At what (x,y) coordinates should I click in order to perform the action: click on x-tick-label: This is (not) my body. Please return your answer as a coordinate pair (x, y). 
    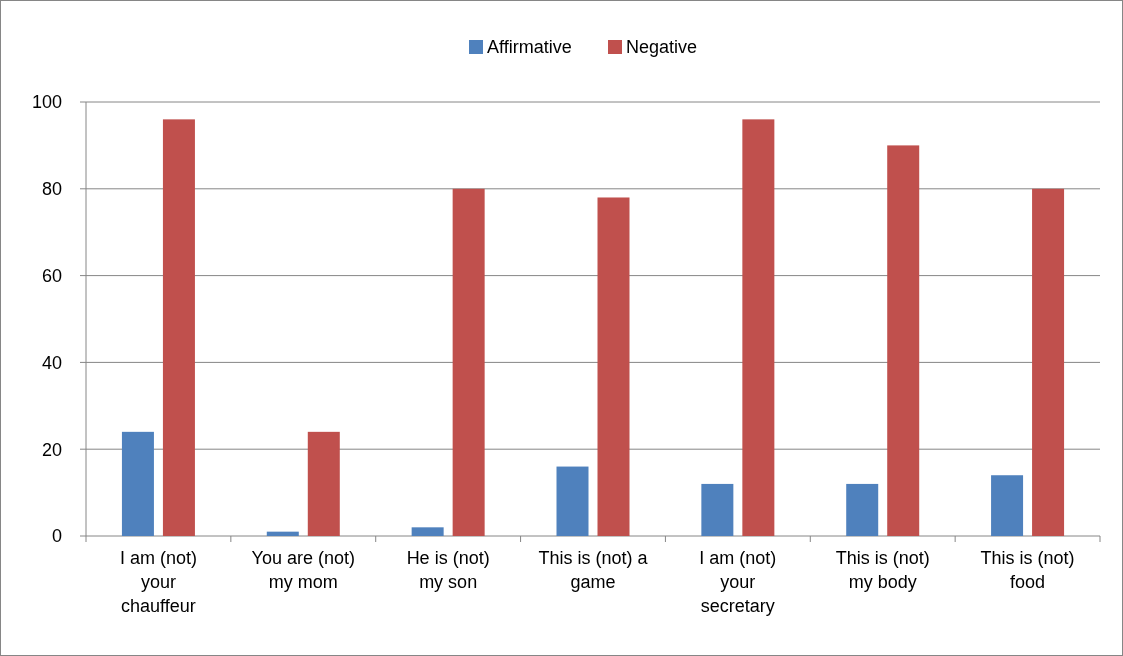
    Looking at the image, I should click on (882, 570).